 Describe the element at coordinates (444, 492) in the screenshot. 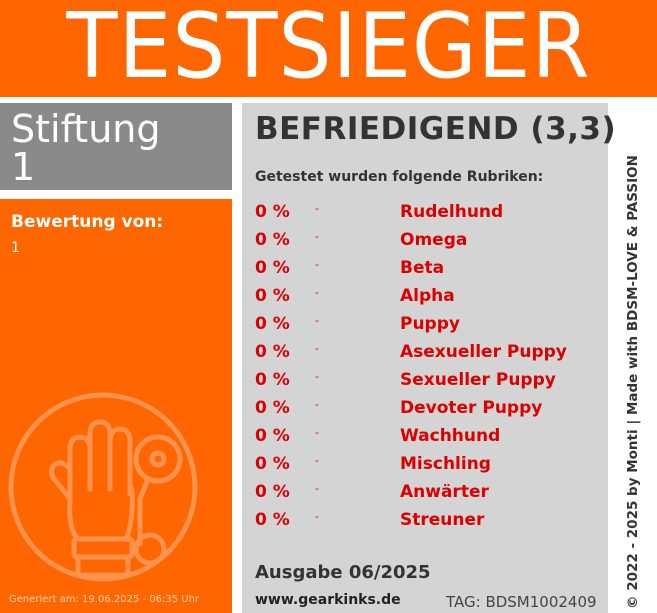

I see `rubrik-name: Anwärter` at that location.